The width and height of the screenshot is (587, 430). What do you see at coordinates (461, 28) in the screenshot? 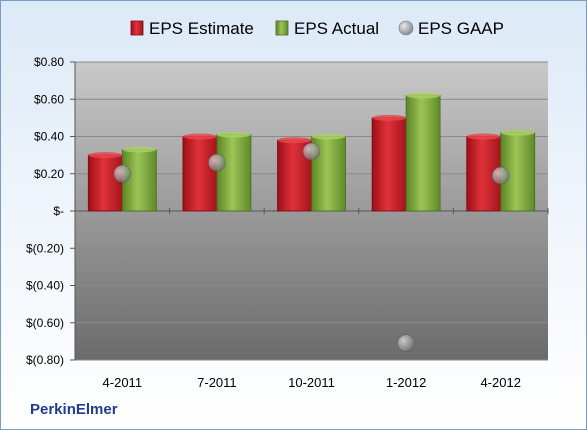
I see `legend-label: EPS GAAP` at bounding box center [461, 28].